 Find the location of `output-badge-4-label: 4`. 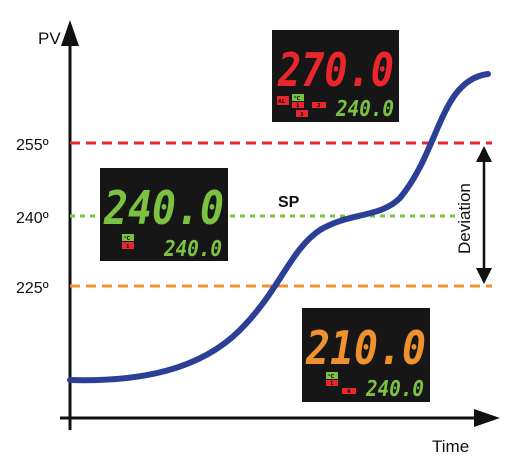

output-badge-4-label: 4 is located at coordinates (349, 392).